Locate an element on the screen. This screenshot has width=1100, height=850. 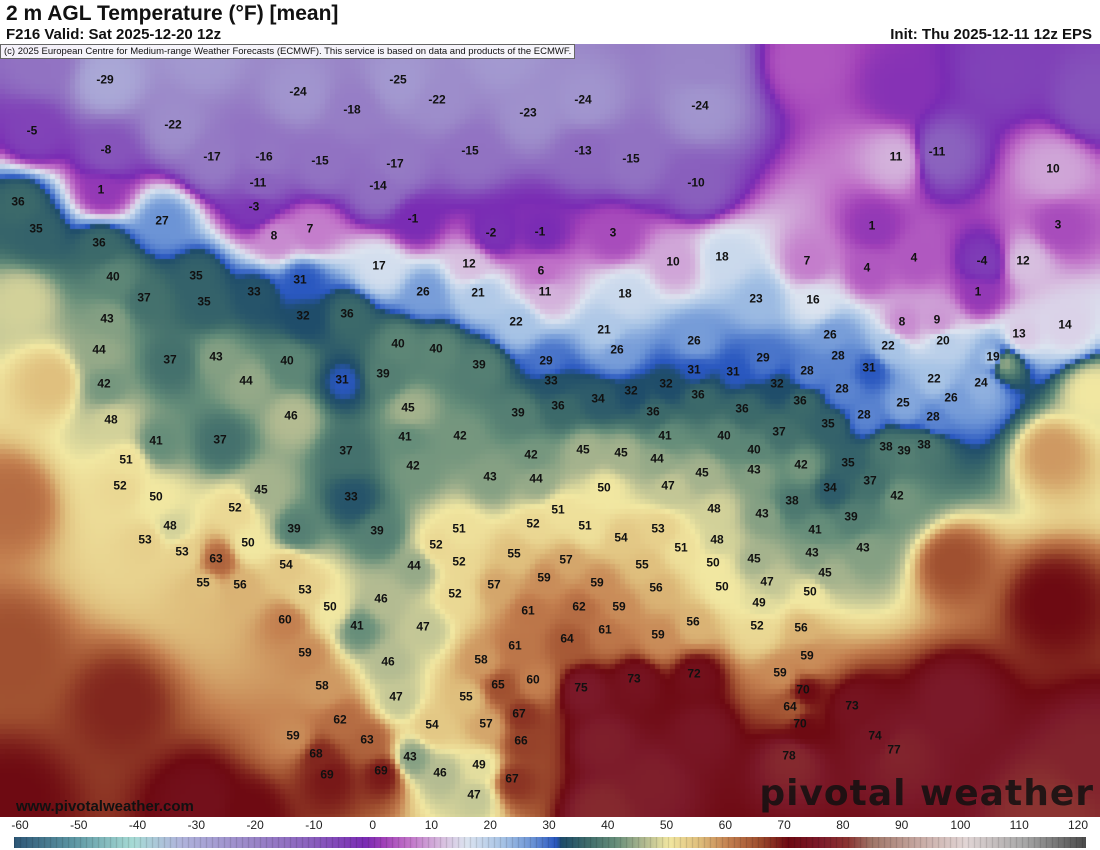
colorbar-tick: 110 is located at coordinates (1019, 825).